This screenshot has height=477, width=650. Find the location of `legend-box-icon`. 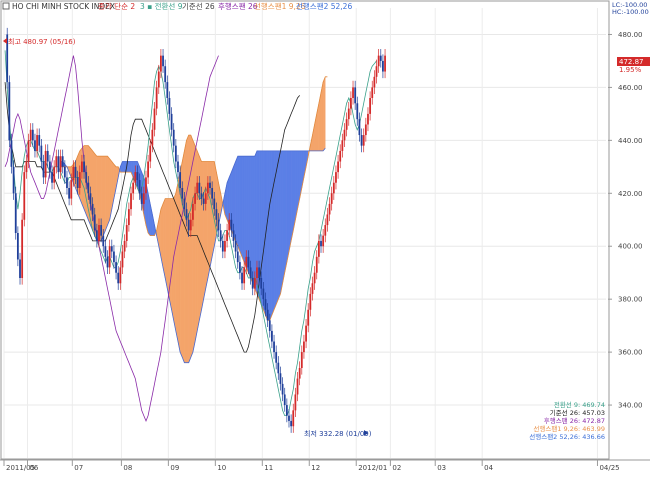

legend-box-icon is located at coordinates (6, 6).